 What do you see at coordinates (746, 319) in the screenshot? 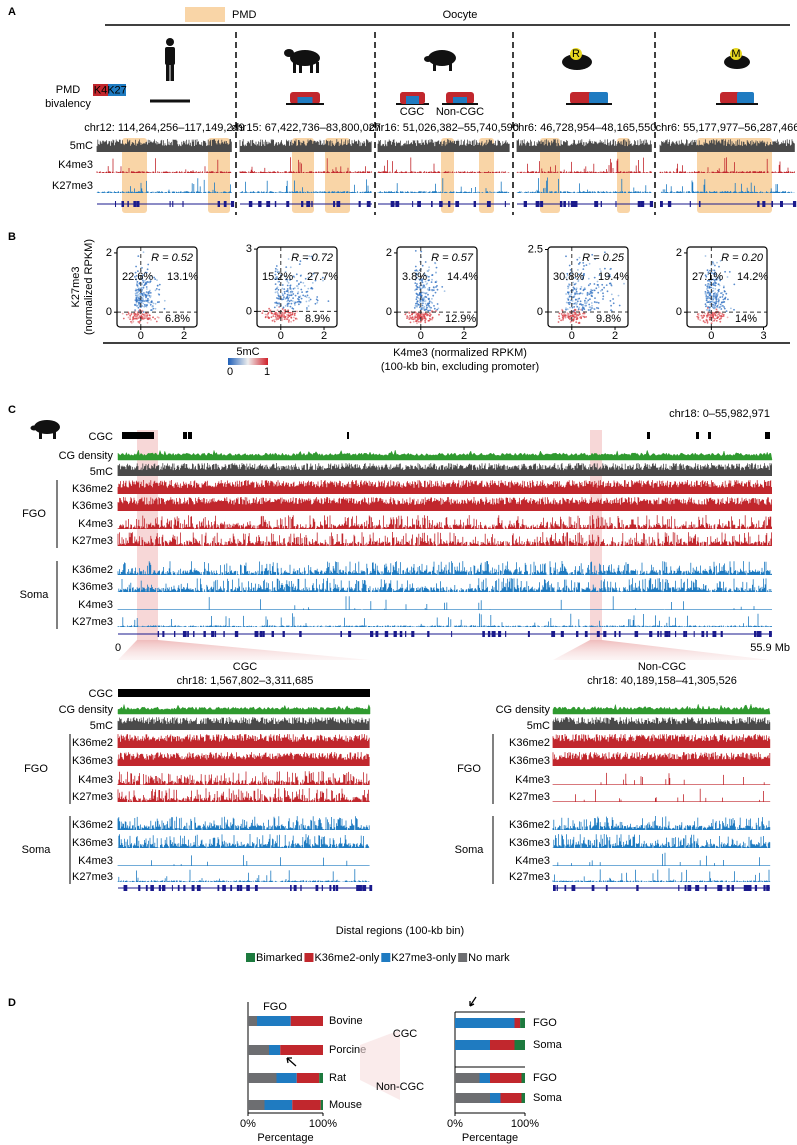
I see `quadrant-pct: 14%` at bounding box center [746, 319].